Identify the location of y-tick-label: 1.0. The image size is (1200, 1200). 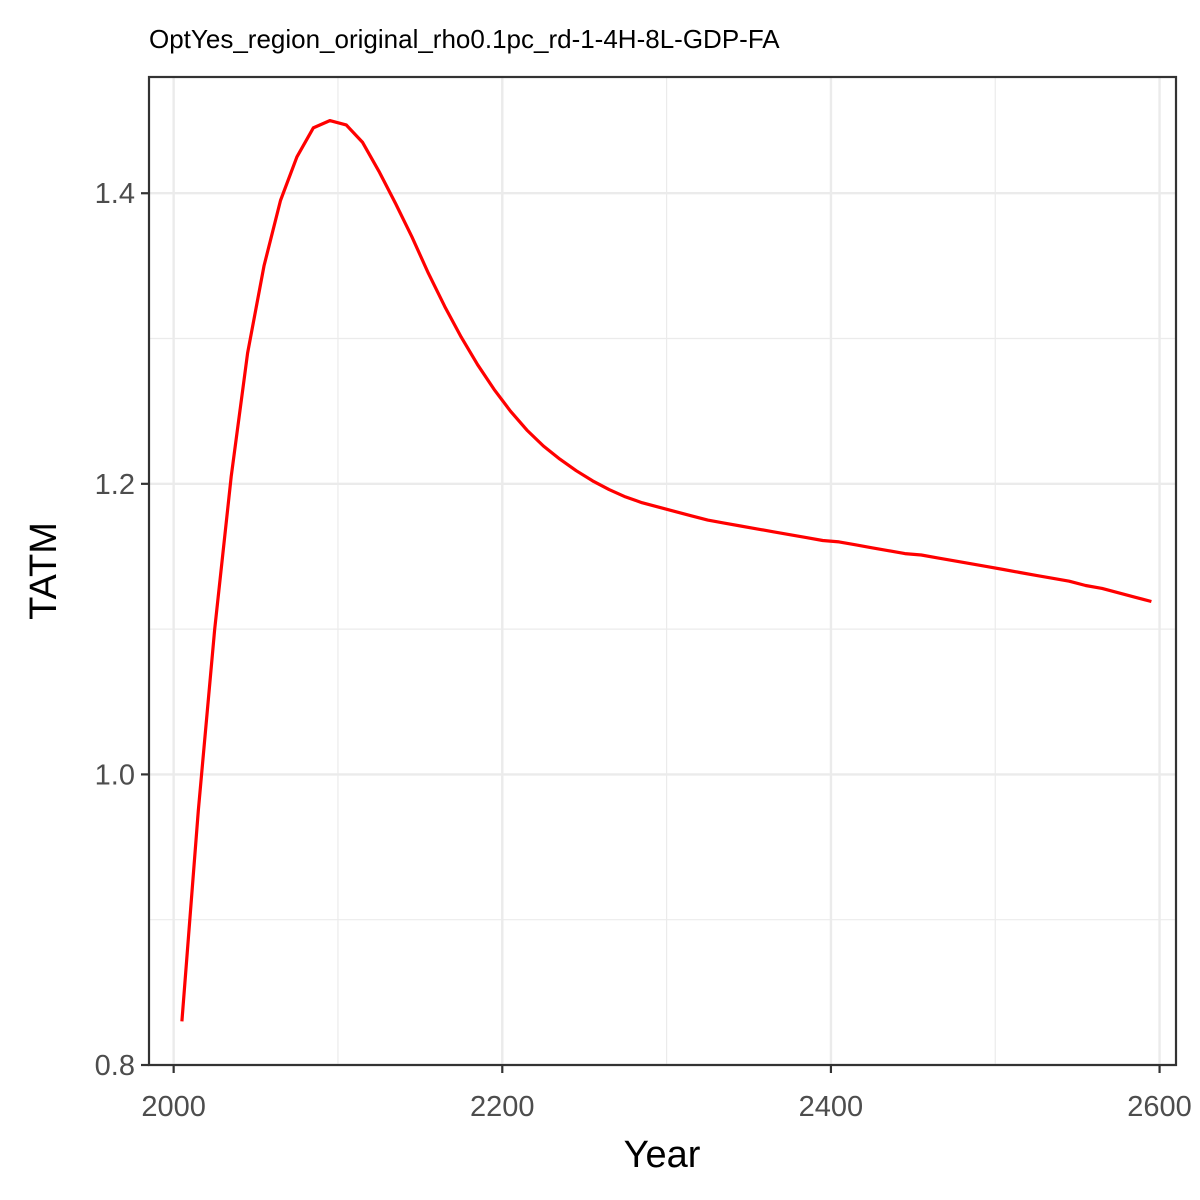
(115, 775).